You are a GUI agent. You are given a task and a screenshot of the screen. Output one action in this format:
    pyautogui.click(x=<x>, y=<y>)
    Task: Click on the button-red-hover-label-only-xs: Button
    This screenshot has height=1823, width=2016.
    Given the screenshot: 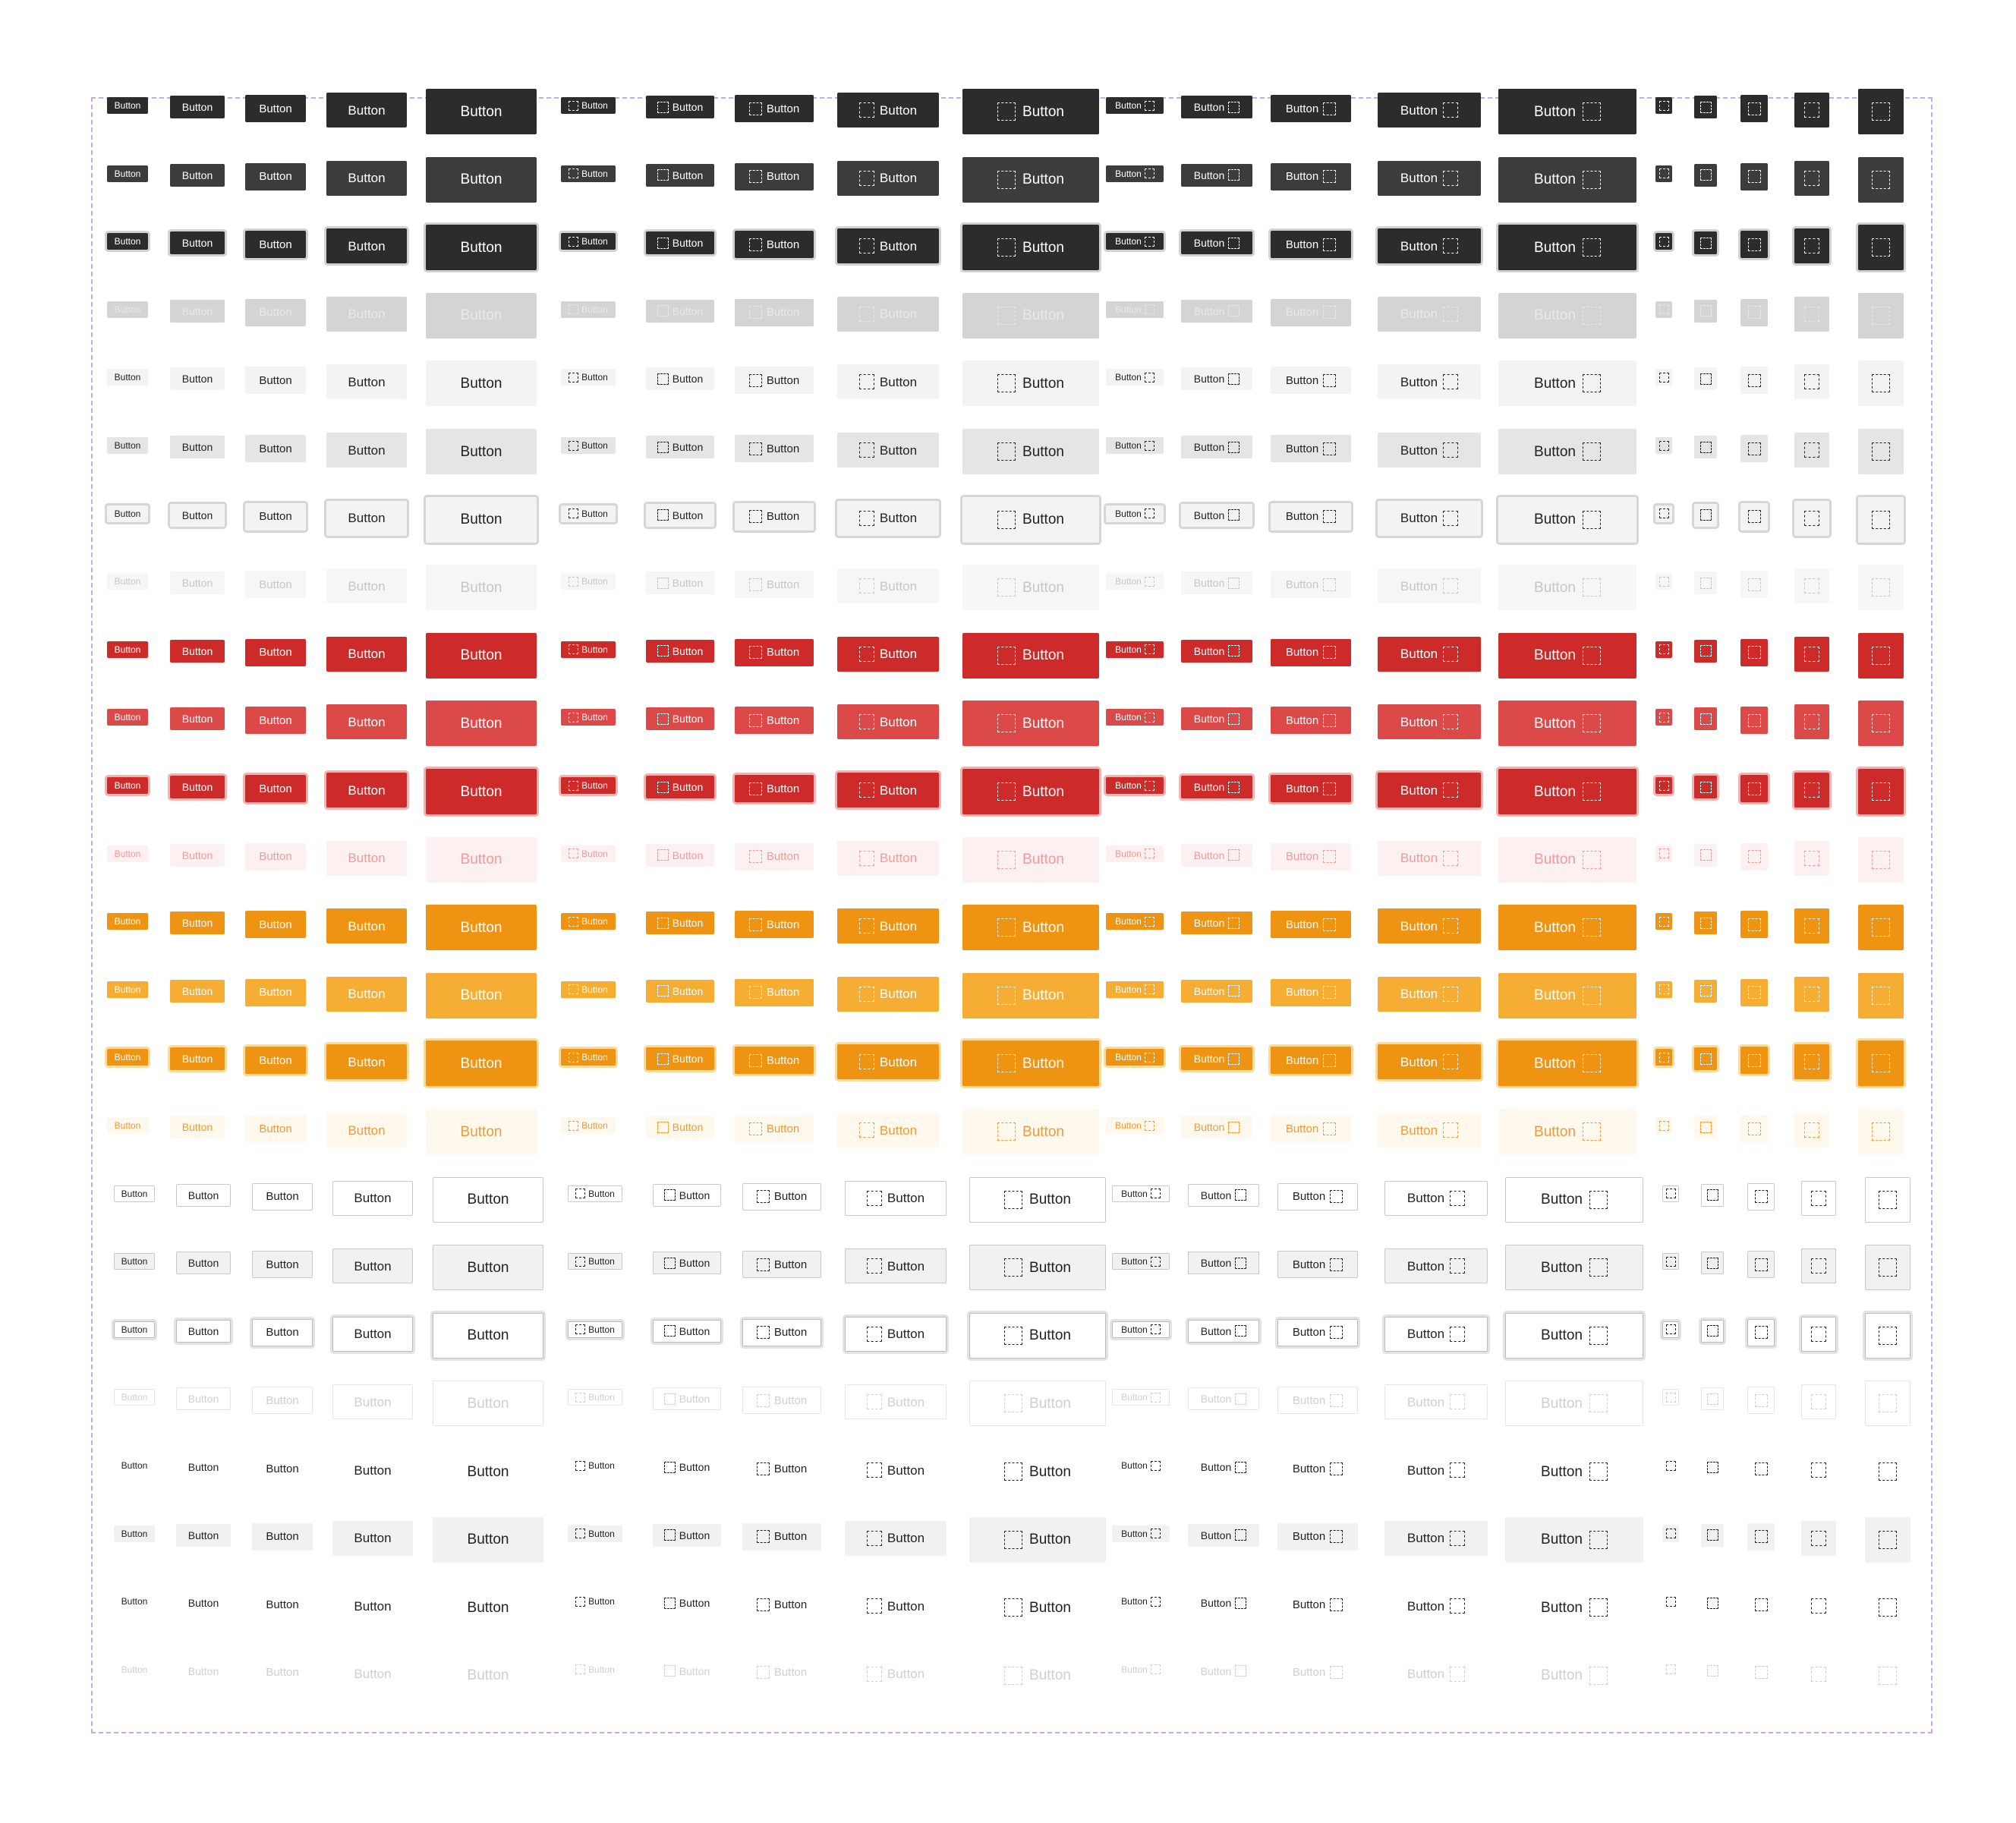 What is the action you would take?
    pyautogui.click(x=127, y=717)
    